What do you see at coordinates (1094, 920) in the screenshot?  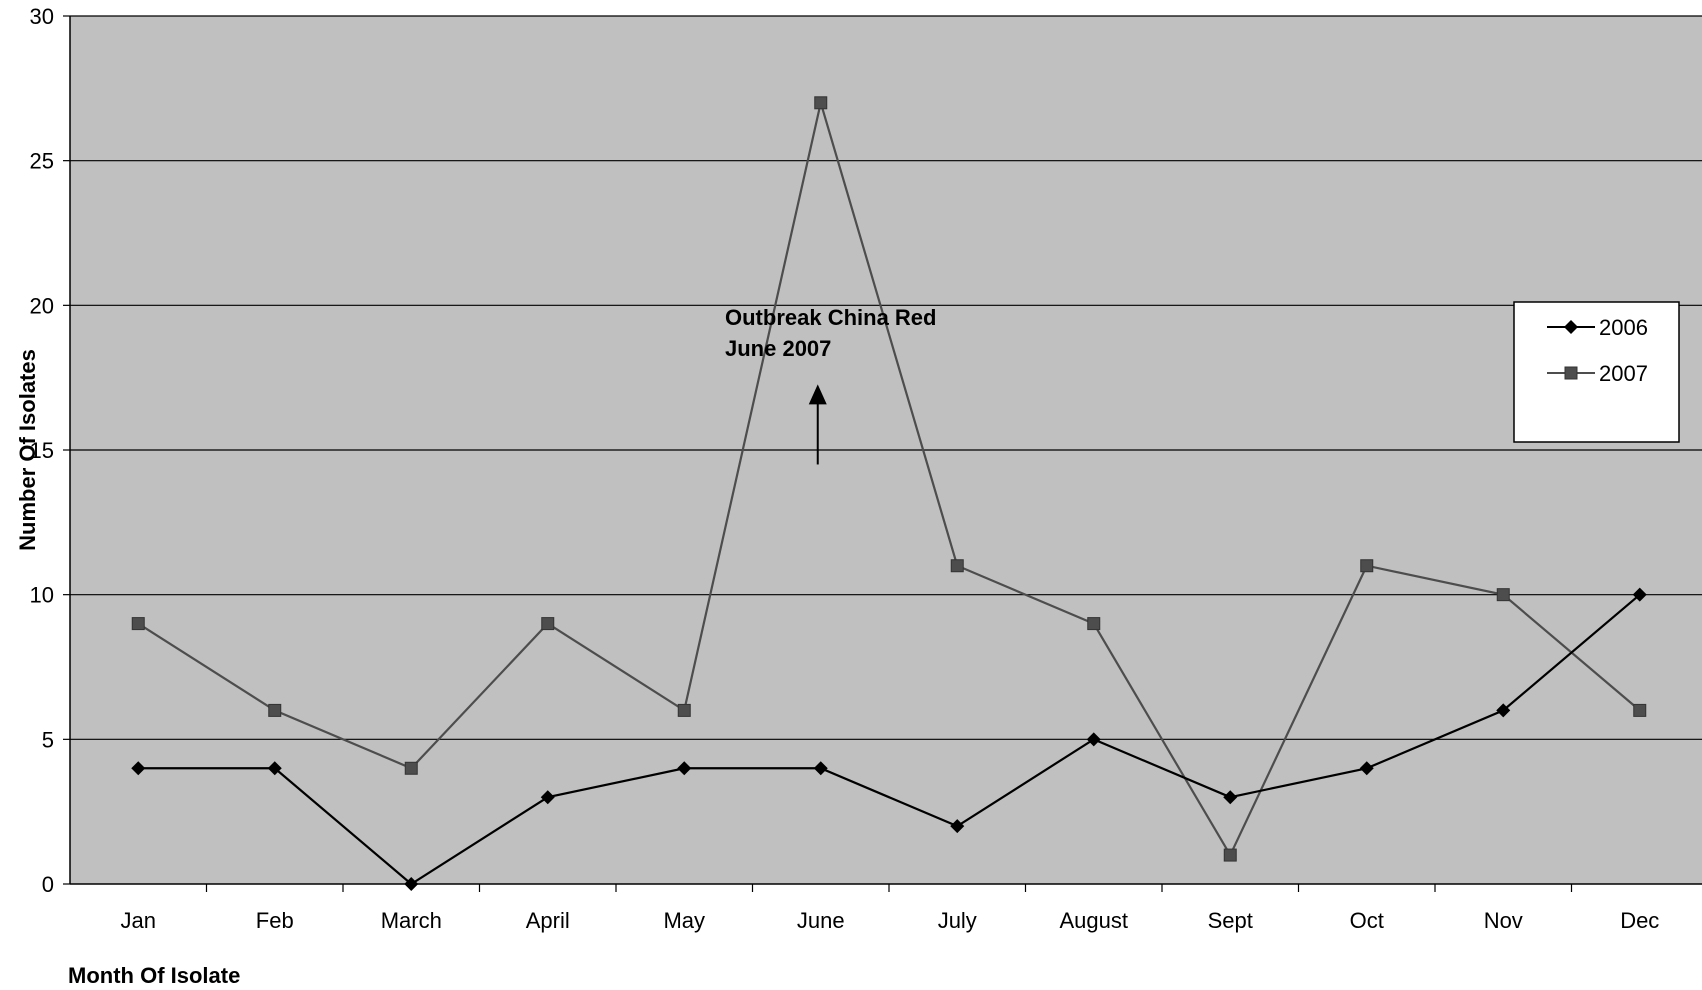 I see `x-tick-label-august: August` at bounding box center [1094, 920].